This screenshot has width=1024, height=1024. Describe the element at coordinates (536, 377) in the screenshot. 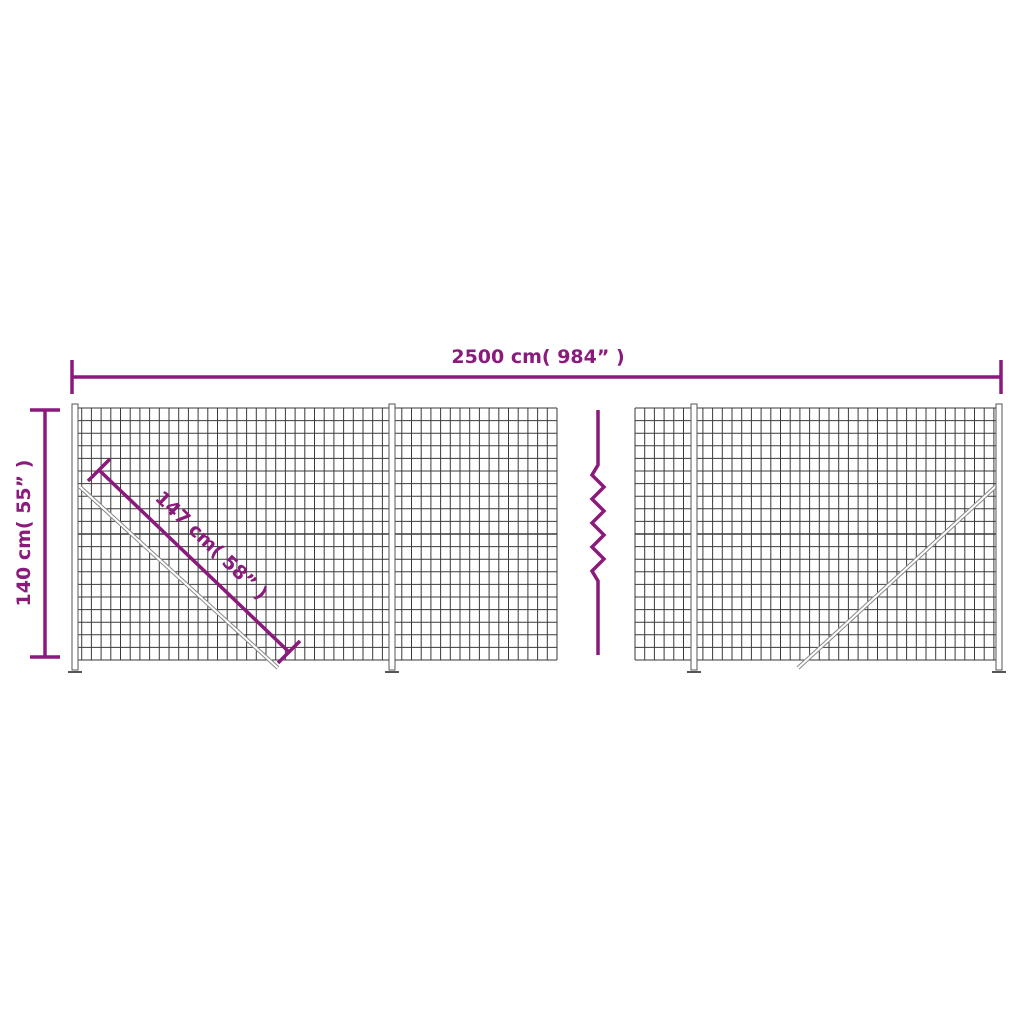

I see `width-dimension` at that location.